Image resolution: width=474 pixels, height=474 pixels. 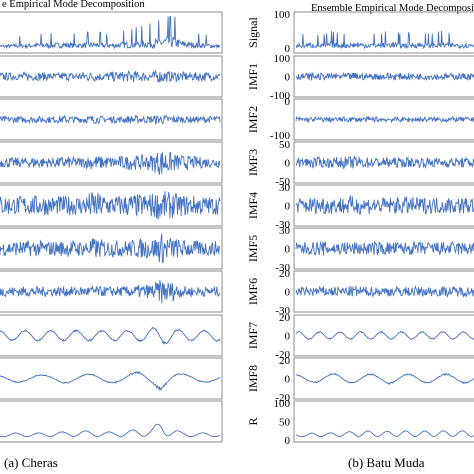 I want to click on right-imf4-frame, so click(x=383, y=205).